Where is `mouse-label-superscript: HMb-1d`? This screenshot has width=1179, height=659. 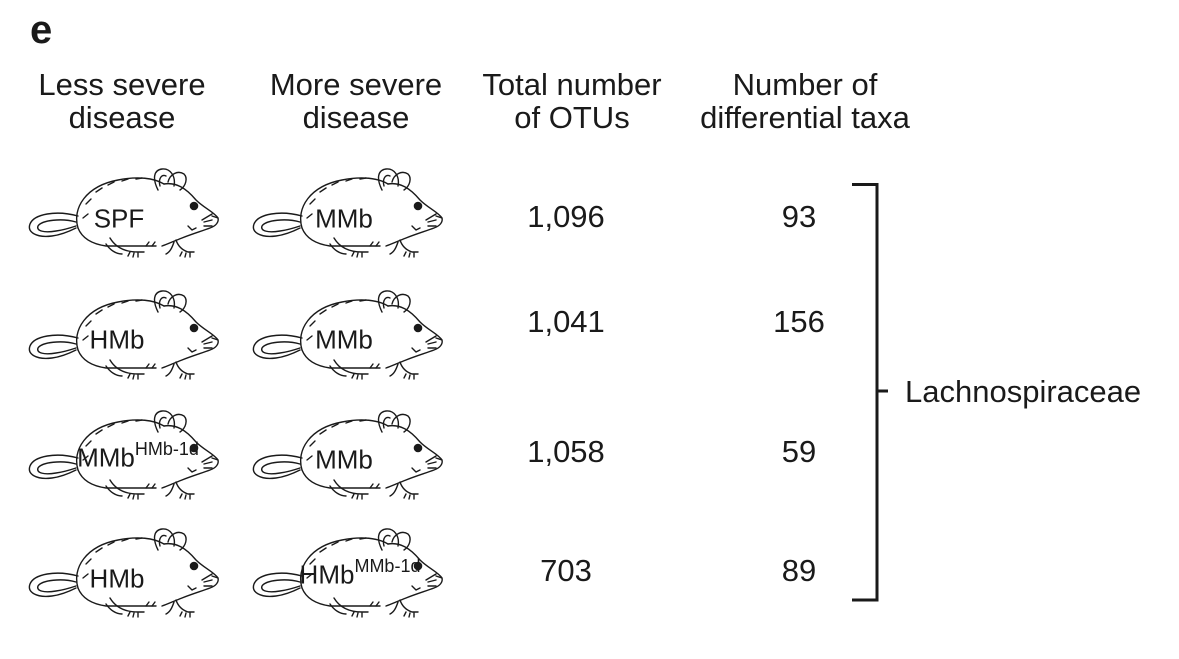 mouse-label-superscript: HMb-1d is located at coordinates (166, 449).